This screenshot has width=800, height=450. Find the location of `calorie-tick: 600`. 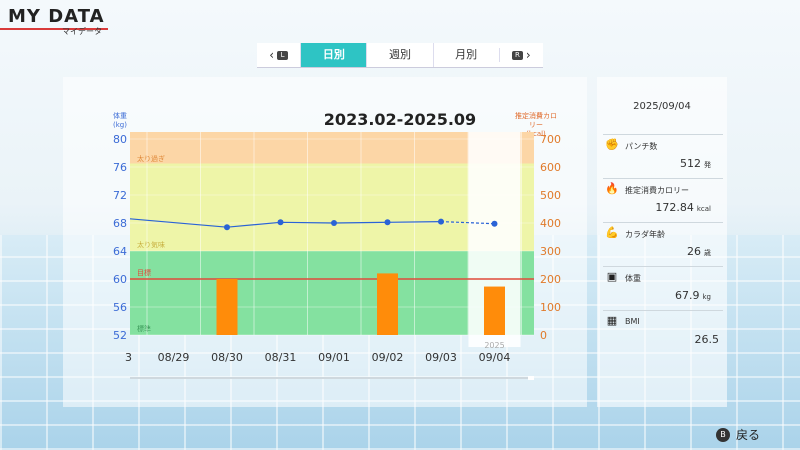

calorie-tick: 600 is located at coordinates (550, 167).